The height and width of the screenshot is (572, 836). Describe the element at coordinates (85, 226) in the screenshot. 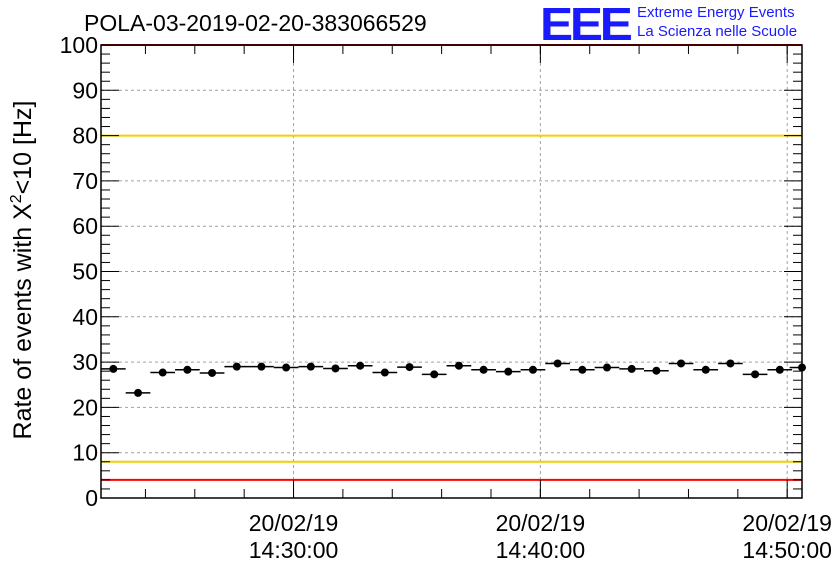

I see `y-tick-label: 60` at that location.